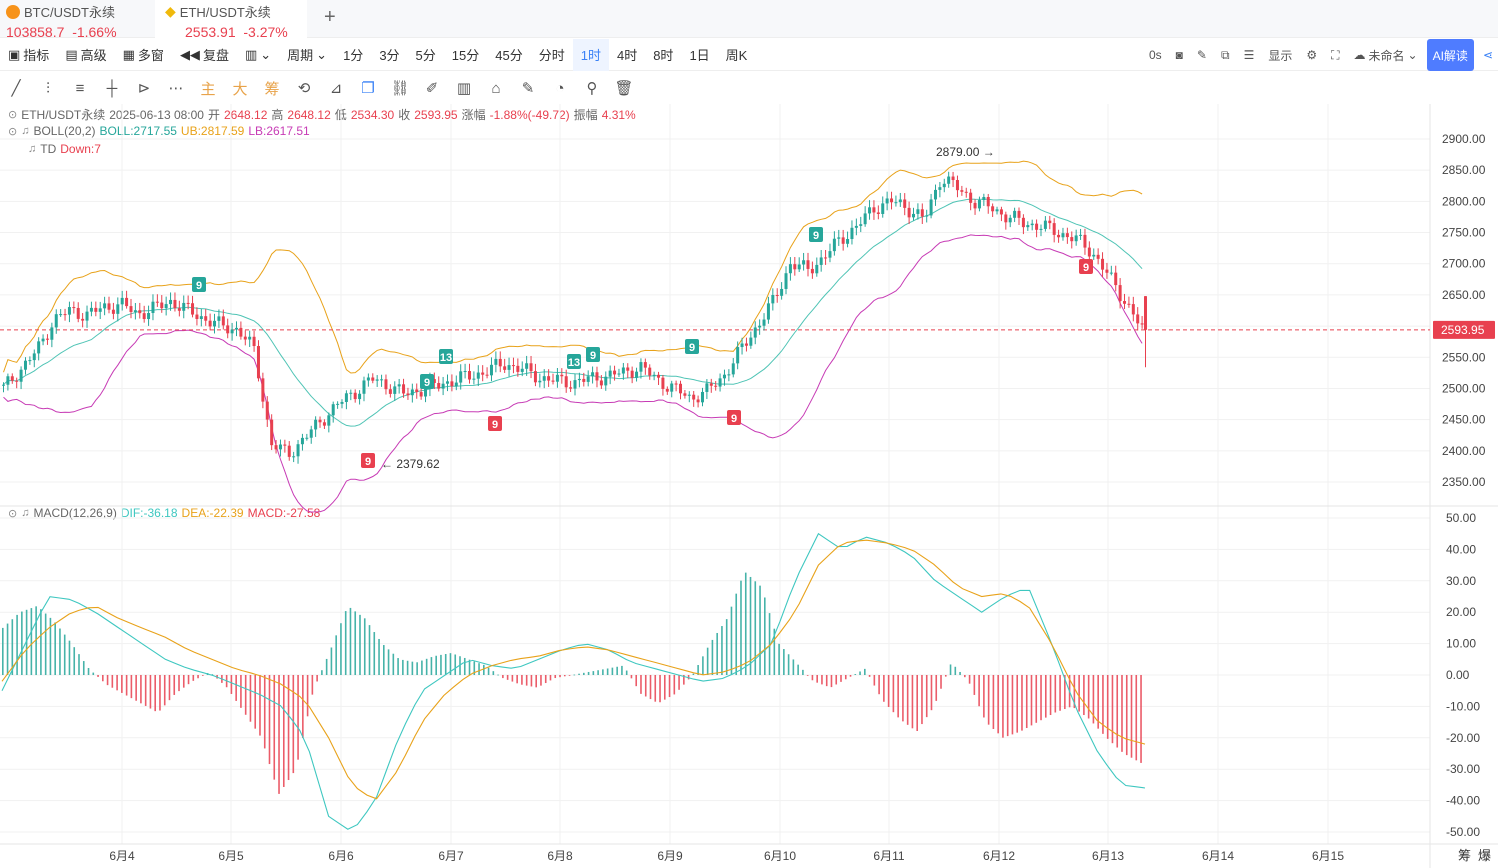  I want to click on cloud-layout-dropdown: ☁ 未命名 ⌄, so click(1385, 55).